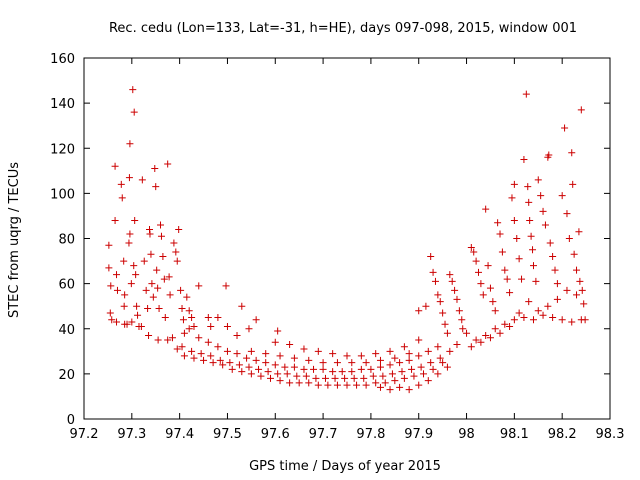 The image size is (640, 480). I want to click on x-tick-label: 98, so click(466, 434).